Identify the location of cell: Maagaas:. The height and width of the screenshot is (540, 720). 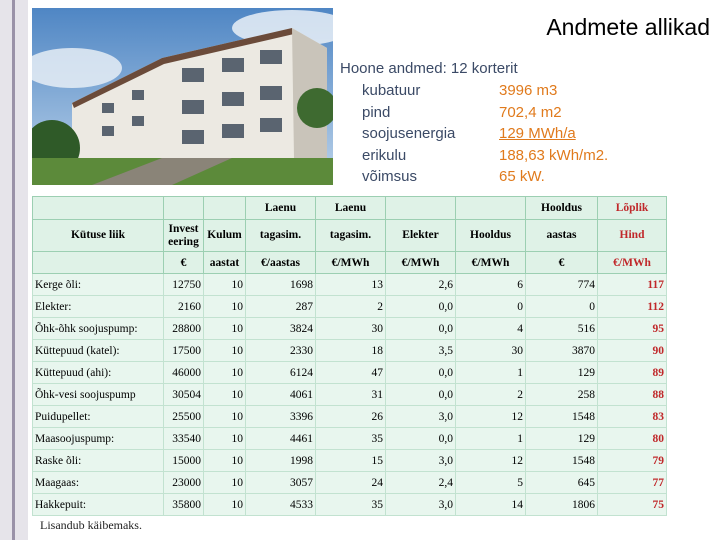
(98, 482).